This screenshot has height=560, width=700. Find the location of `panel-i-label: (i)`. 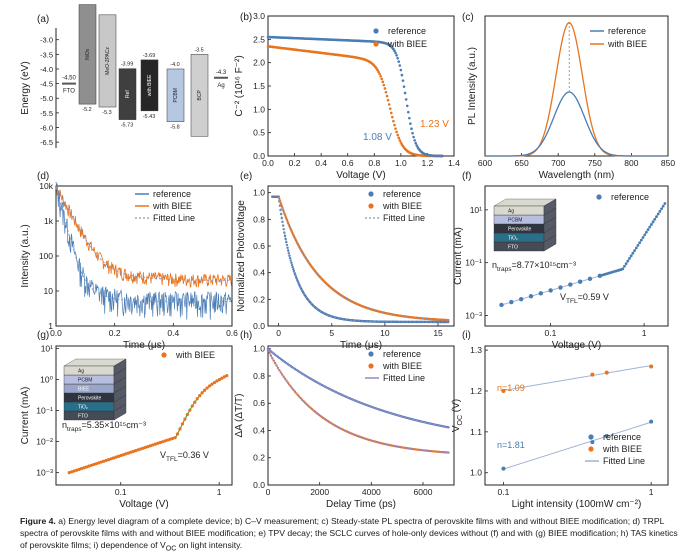

panel-i-label: (i) is located at coordinates (466, 335).